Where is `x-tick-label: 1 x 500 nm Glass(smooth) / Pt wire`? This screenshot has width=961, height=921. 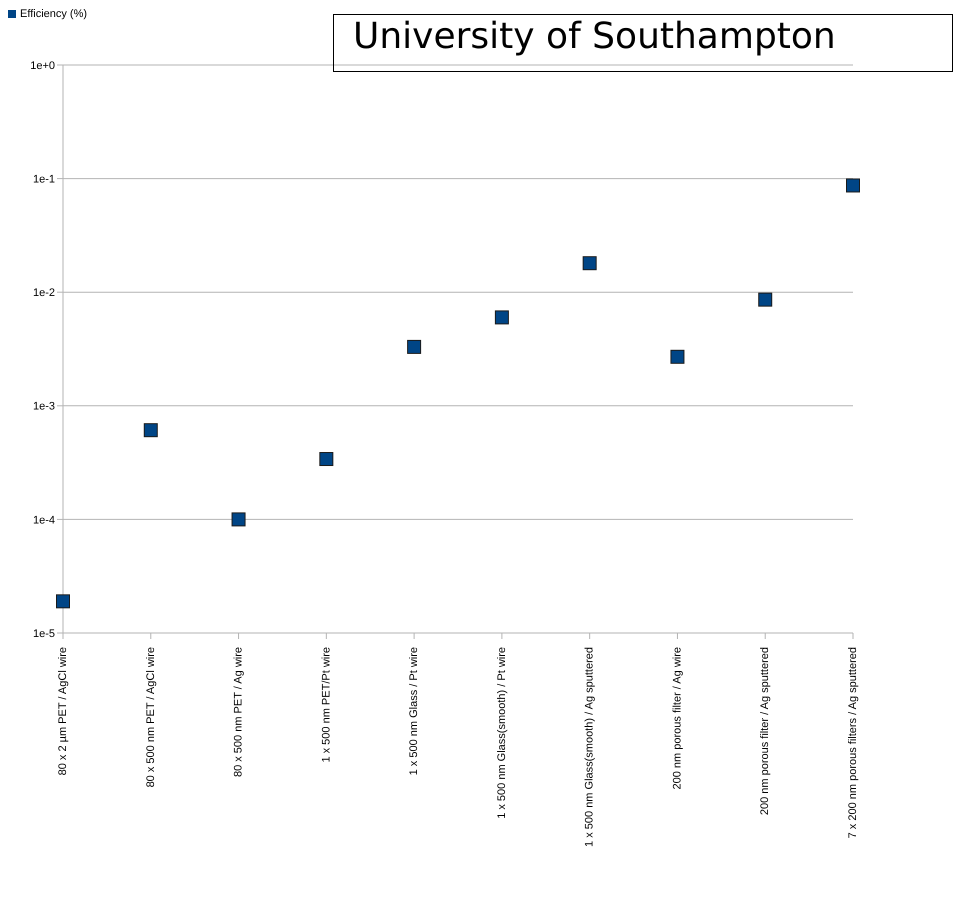
x-tick-label: 1 x 500 nm Glass(smooth) / Pt wire is located at coordinates (502, 733).